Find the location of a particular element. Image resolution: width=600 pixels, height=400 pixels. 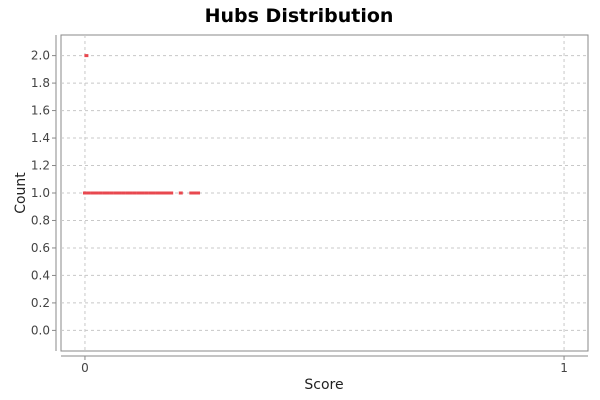

y-tick-label: 0.2 is located at coordinates (40, 303).